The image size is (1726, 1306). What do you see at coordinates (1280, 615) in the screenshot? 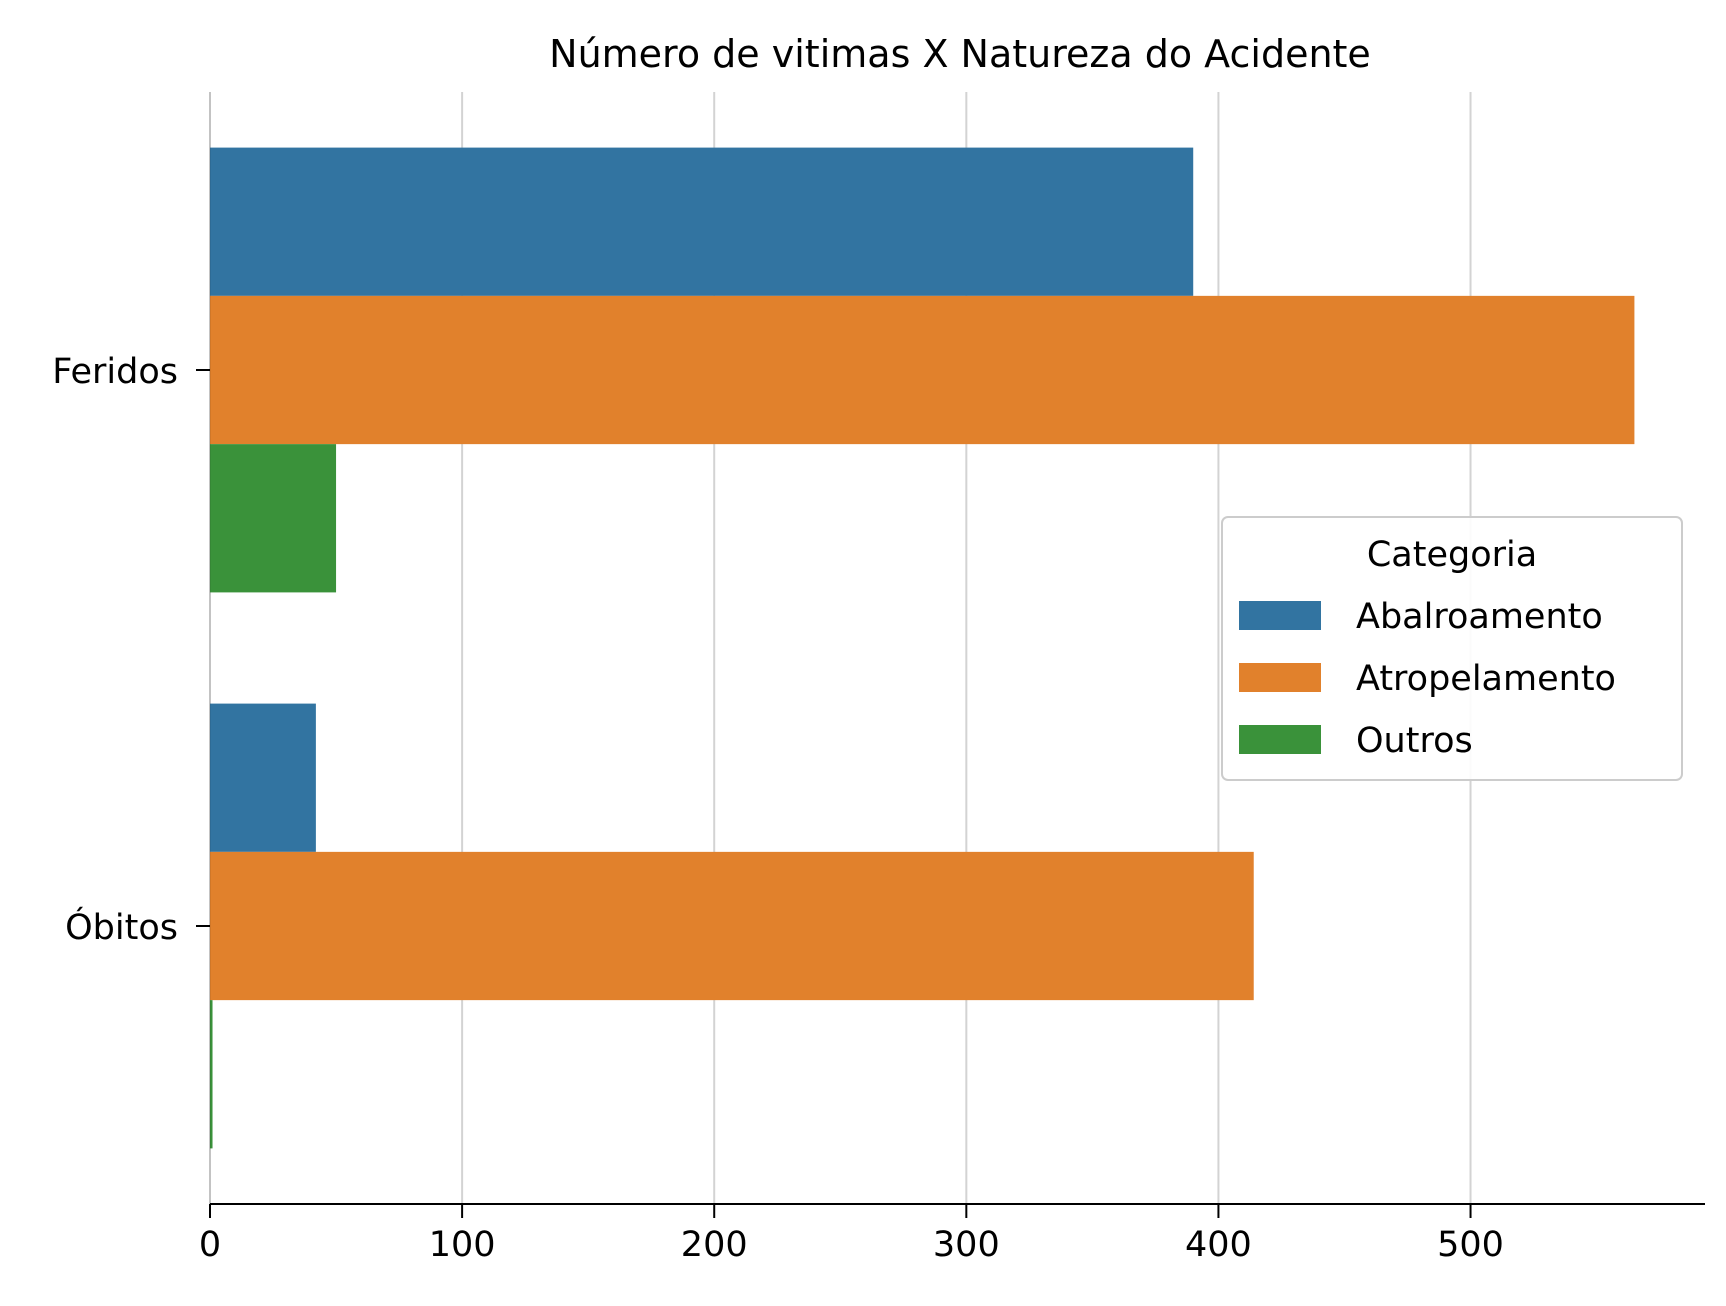
I see `legend-swatch-abalroamento` at bounding box center [1280, 615].